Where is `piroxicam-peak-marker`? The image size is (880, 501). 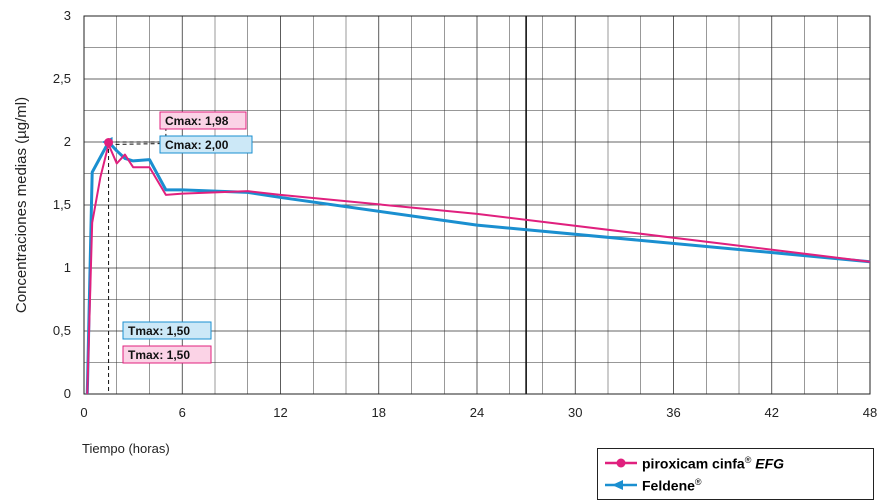
piroxicam-peak-marker is located at coordinates (109, 143).